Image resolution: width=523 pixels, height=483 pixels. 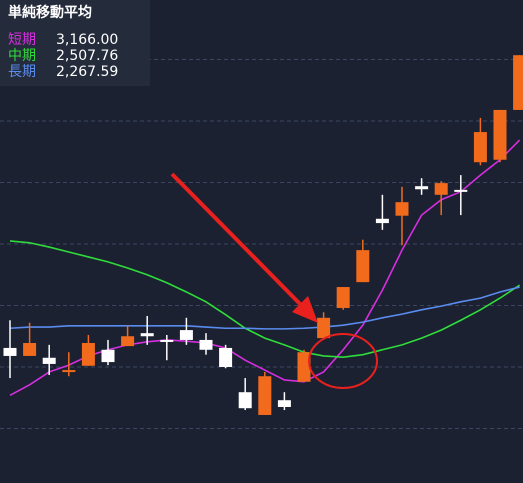 I want to click on legend-name: 長期, so click(x=22, y=72).